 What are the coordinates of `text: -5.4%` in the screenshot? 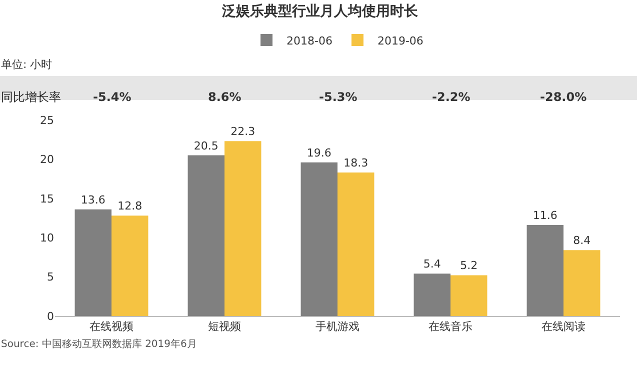 It's located at (112, 97).